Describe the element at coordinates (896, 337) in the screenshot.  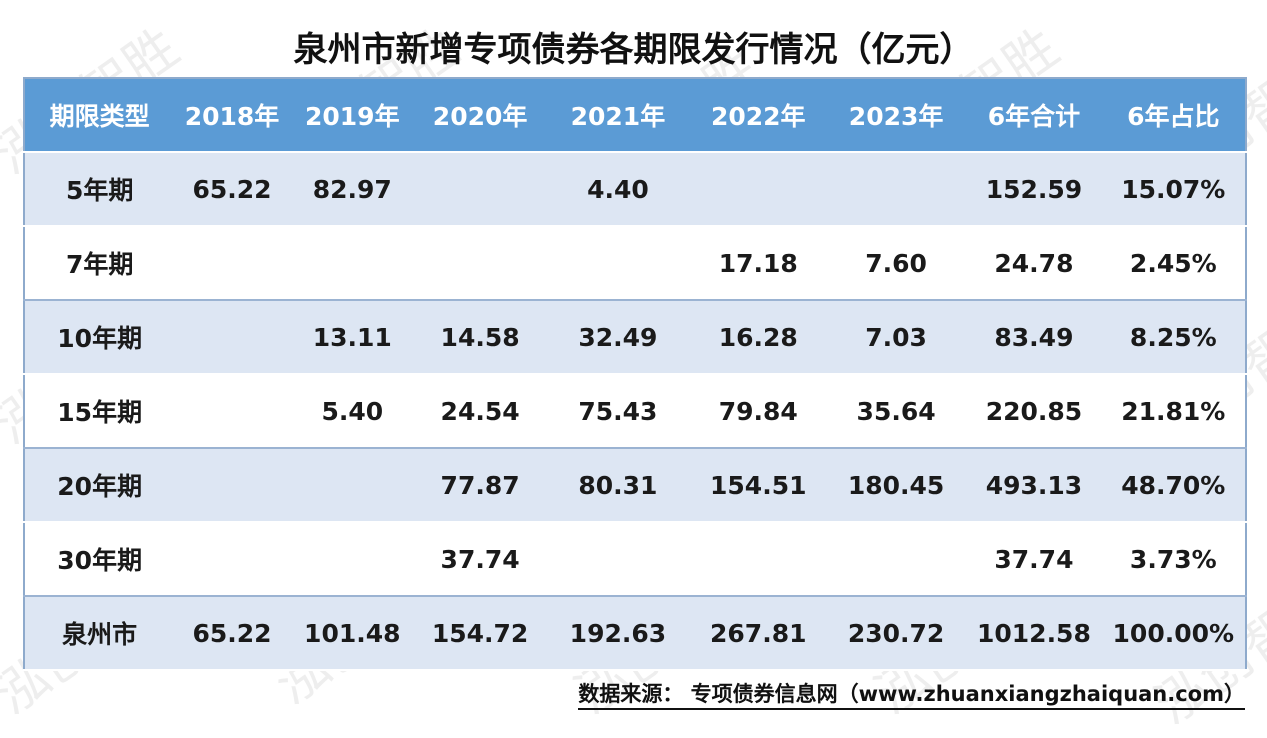
I see `table-cell: 7.03` at that location.